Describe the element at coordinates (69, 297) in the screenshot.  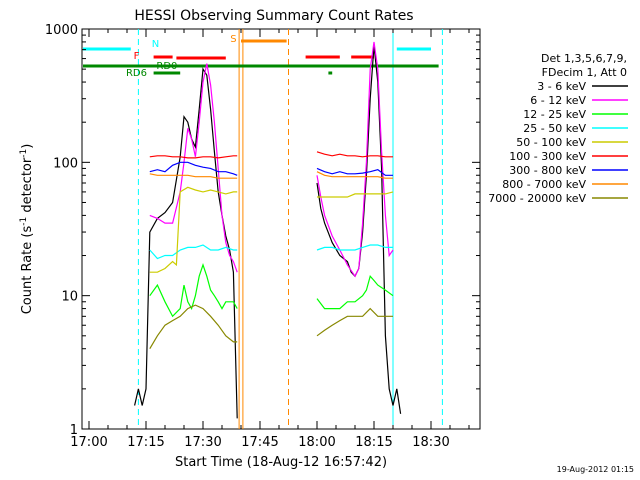
I see `y-tick-label-1: 10` at that location.